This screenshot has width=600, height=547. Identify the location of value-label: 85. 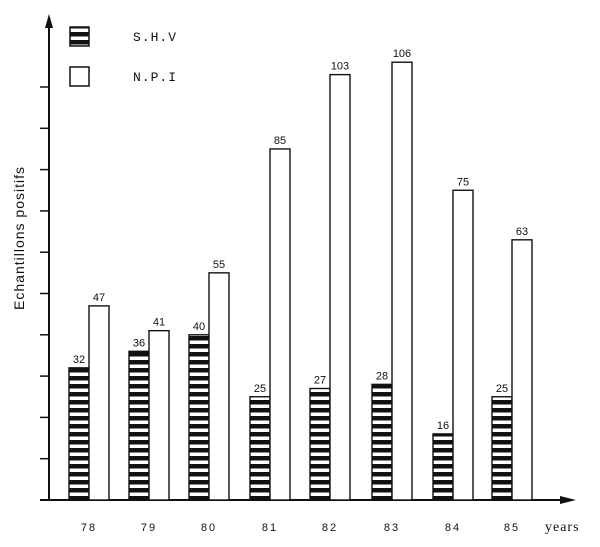
(280, 141).